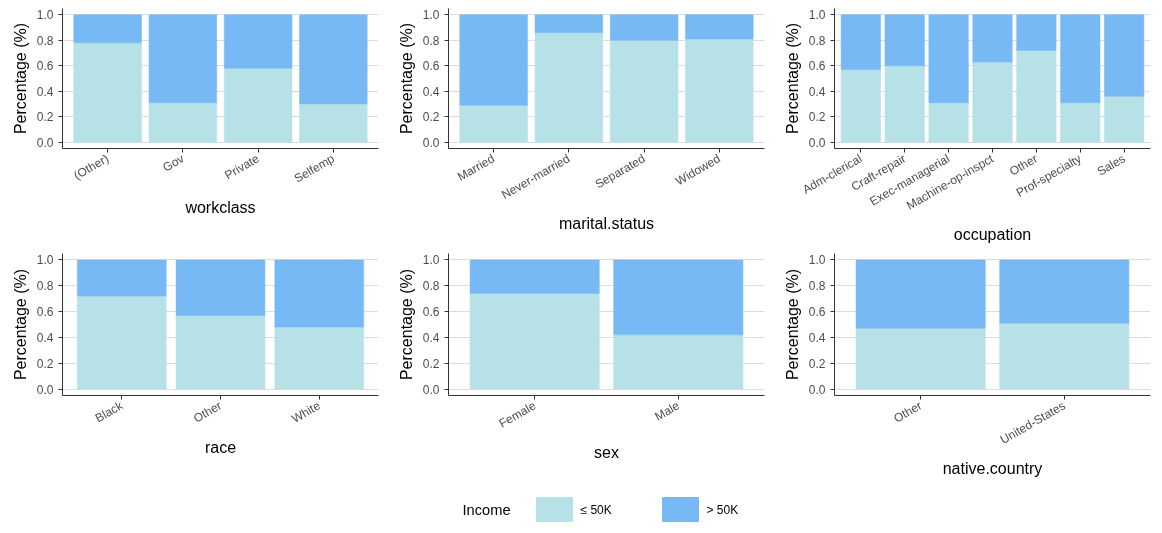  I want to click on legend-label: ≤ 50K, so click(596, 509).